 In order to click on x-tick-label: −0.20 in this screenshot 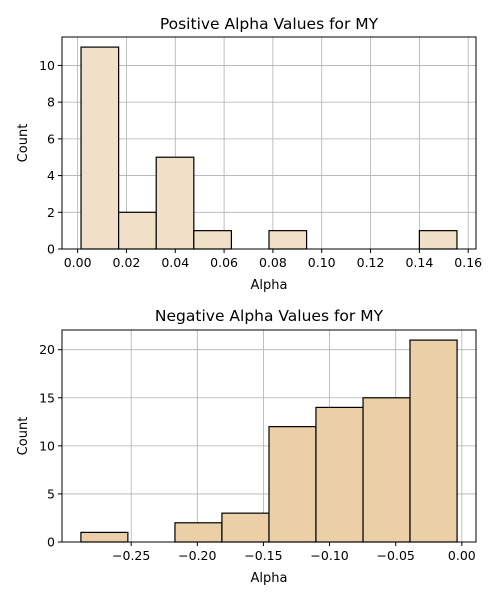, I will do `click(197, 555)`.